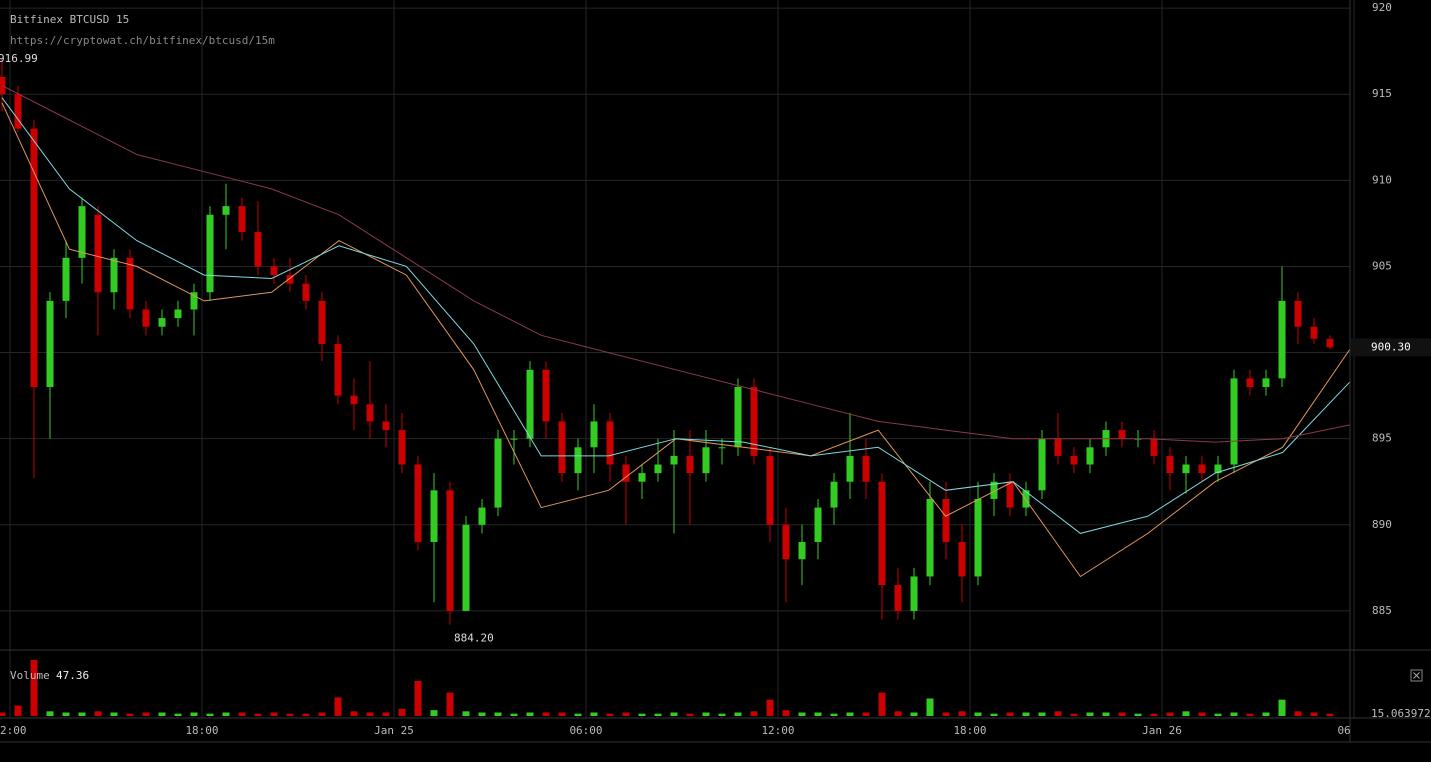  Describe the element at coordinates (1401, 713) in the screenshot. I see `volume-scale-label: 15.063972` at that location.